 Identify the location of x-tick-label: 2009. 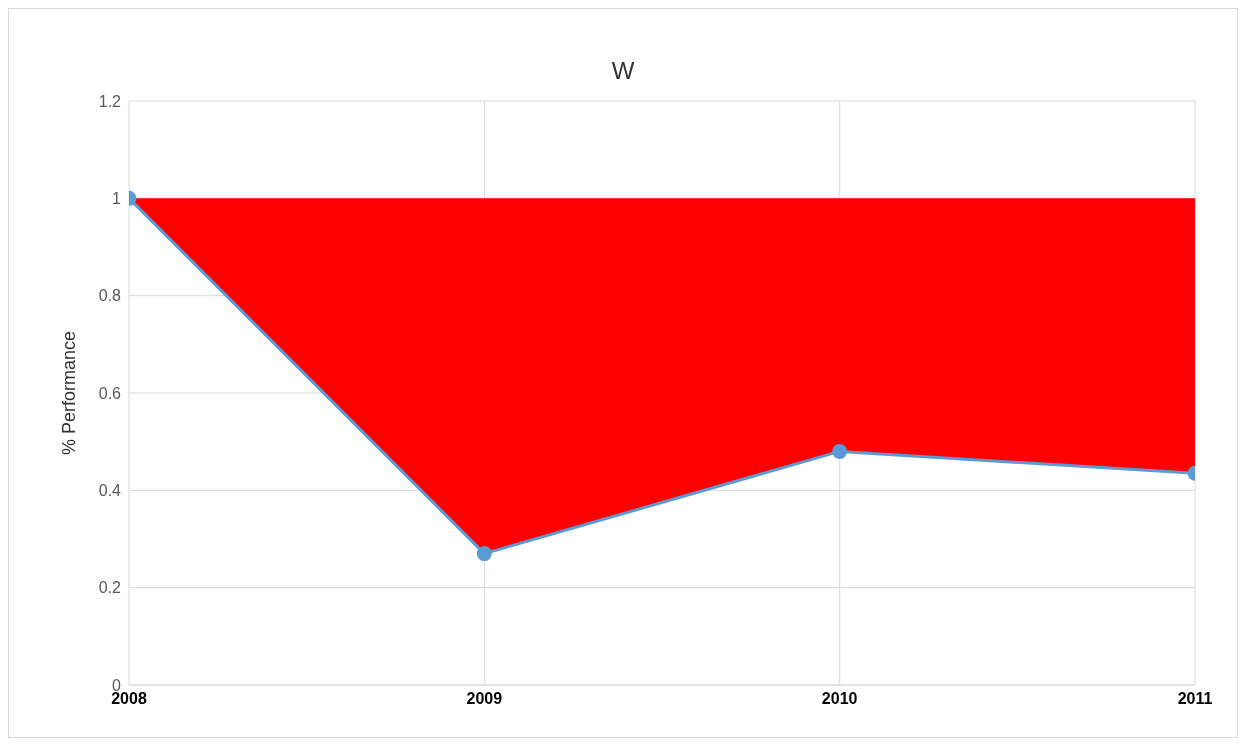
(484, 699).